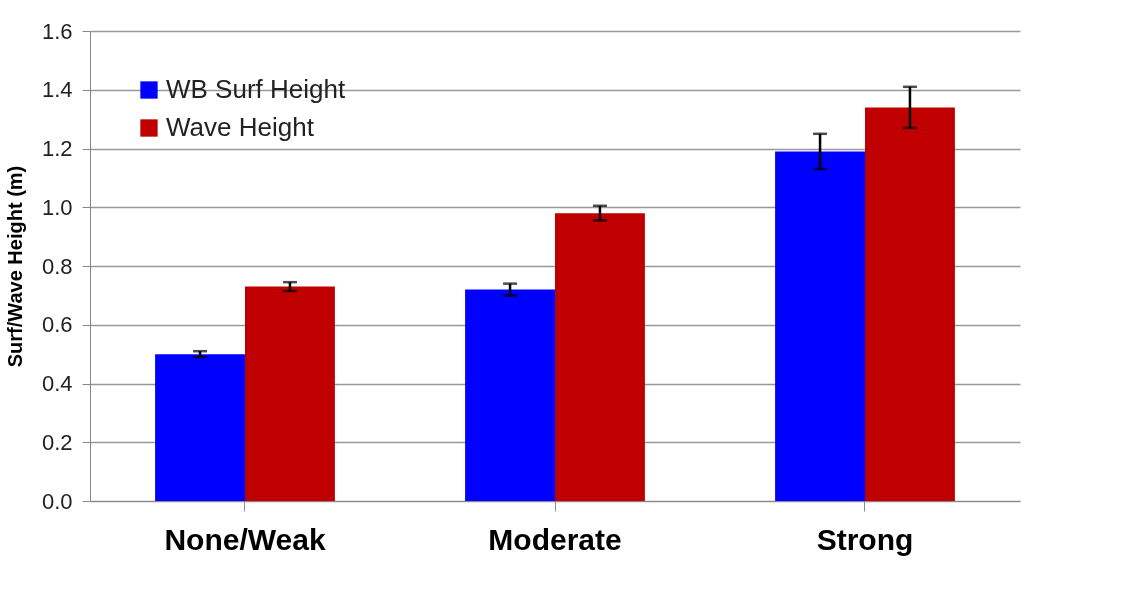  I want to click on y-tick-label: 1.4, so click(57, 90).